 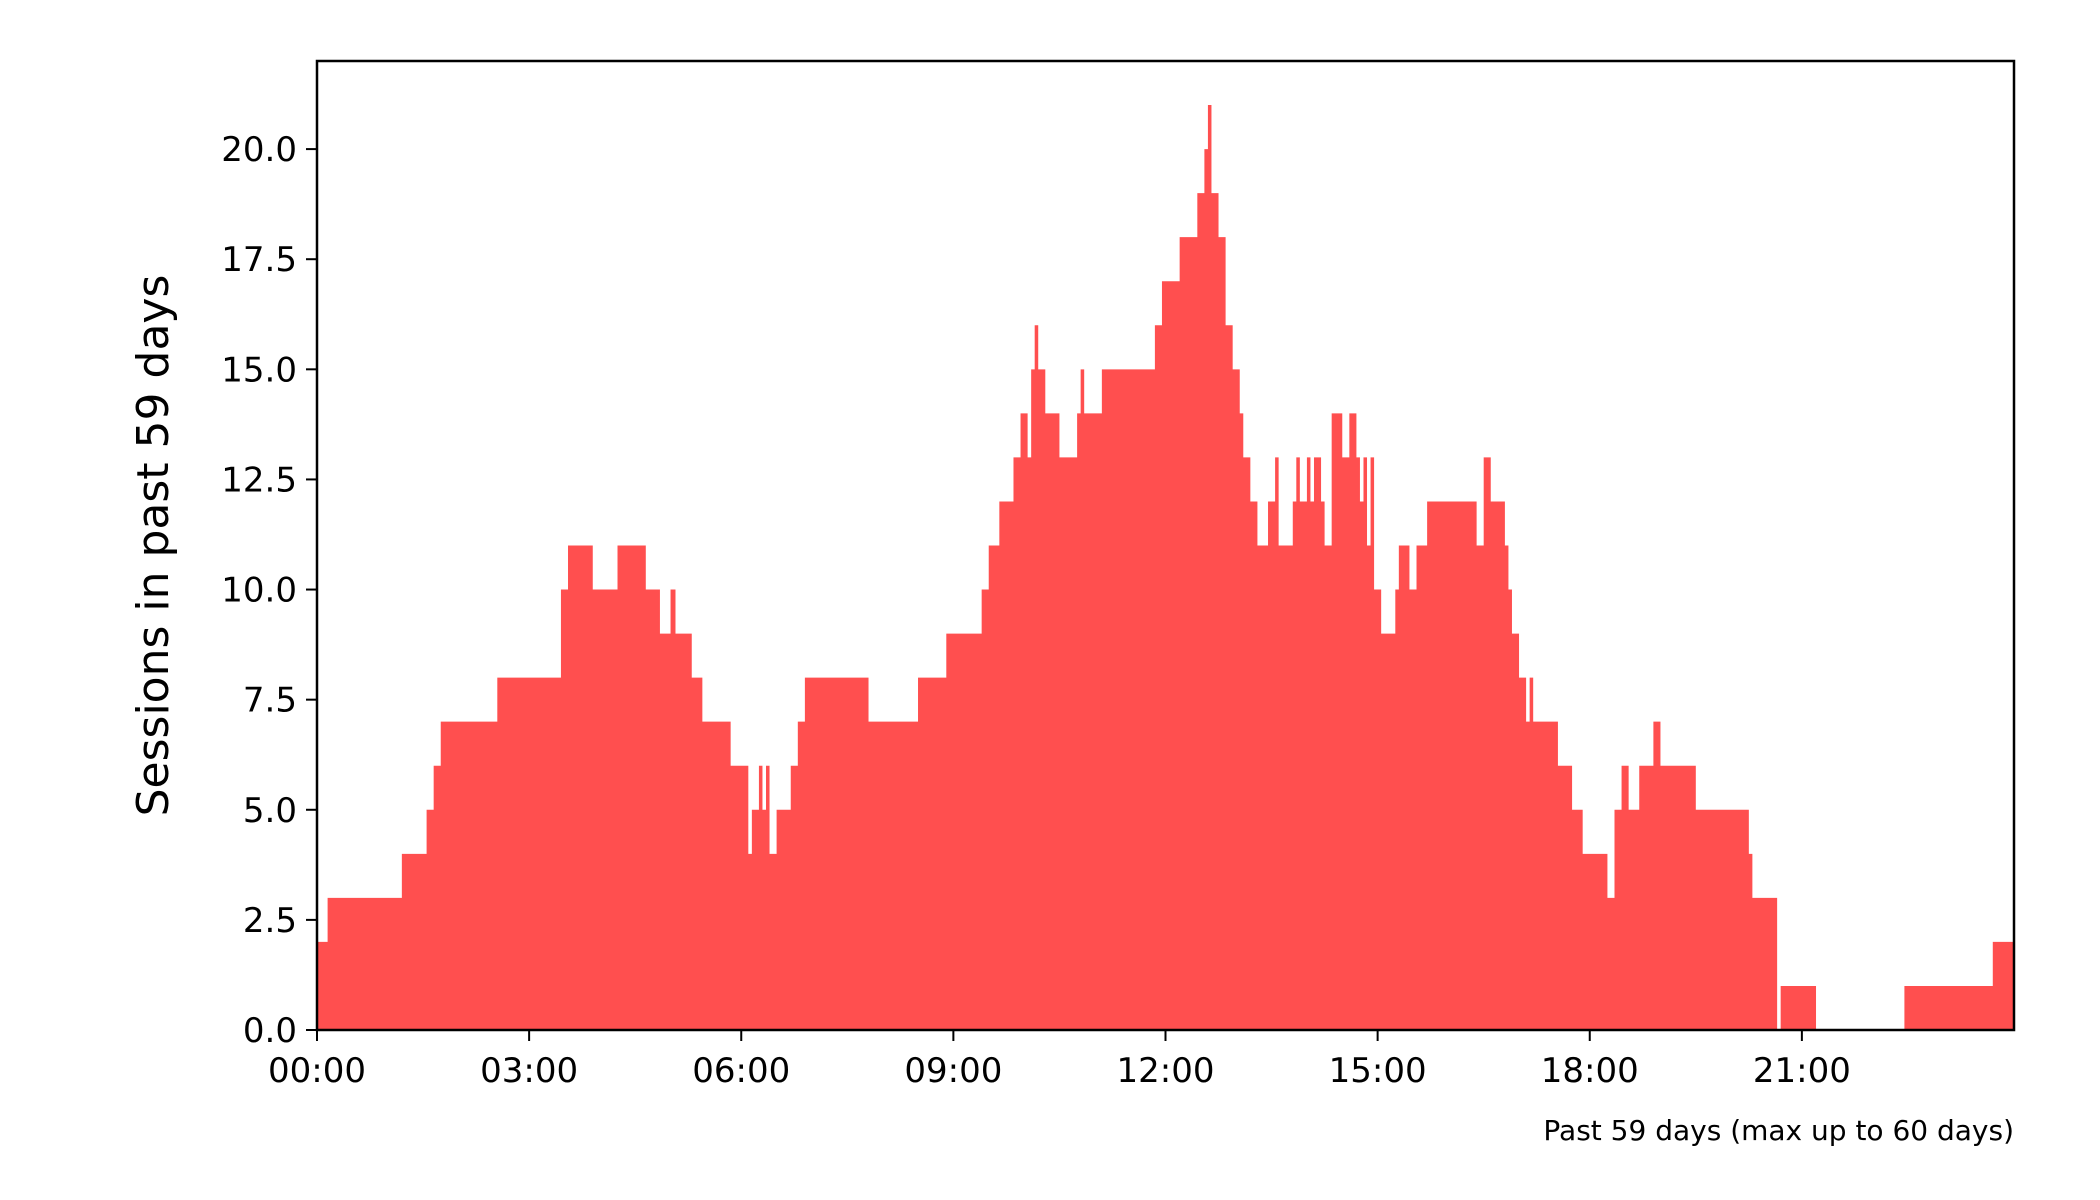 I want to click on y-tick-label: 15.0, so click(x=259, y=370).